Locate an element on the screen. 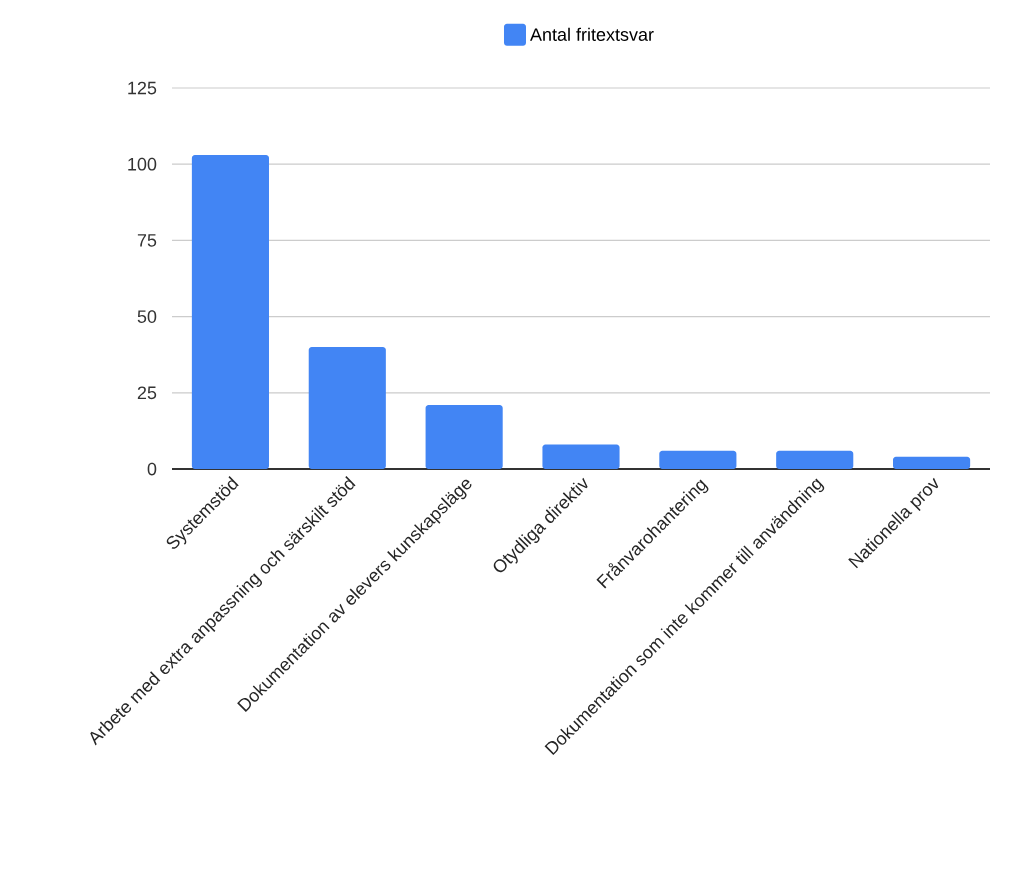 The image size is (1018, 869). y-tick-label: 50 is located at coordinates (147, 316).